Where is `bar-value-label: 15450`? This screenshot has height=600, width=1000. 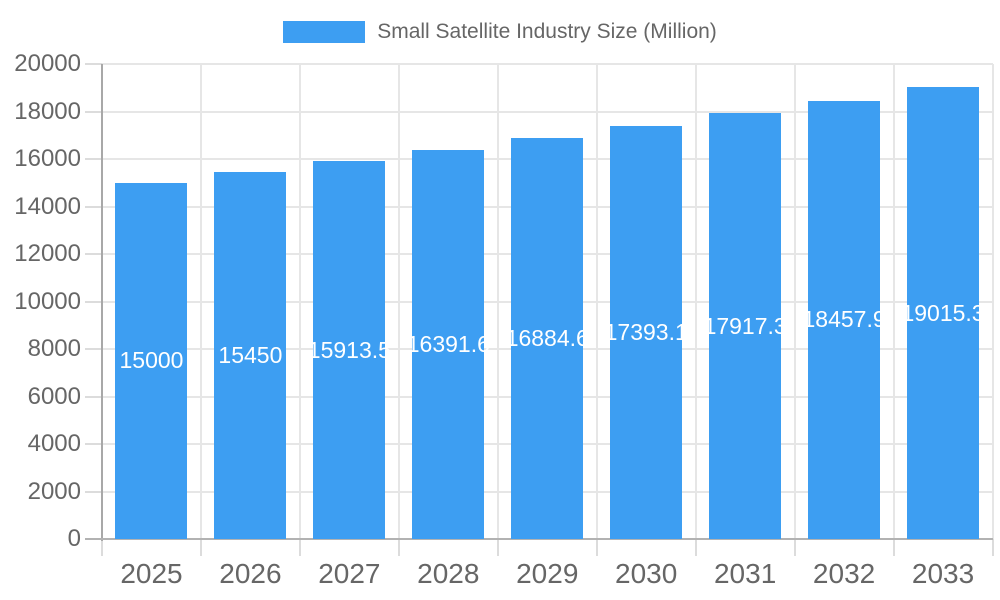 bar-value-label: 15450 is located at coordinates (250, 355).